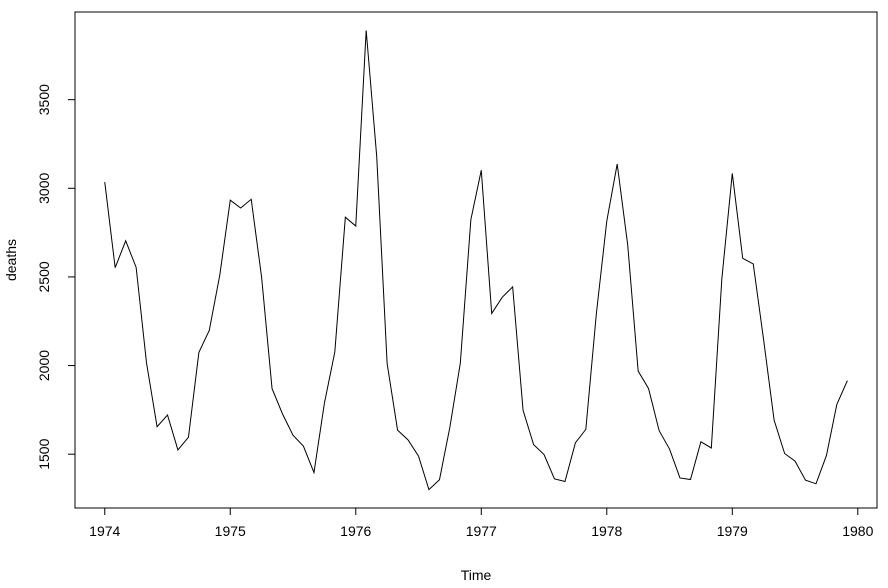 The width and height of the screenshot is (888, 588). What do you see at coordinates (732, 531) in the screenshot?
I see `x-tick-label: 1979` at bounding box center [732, 531].